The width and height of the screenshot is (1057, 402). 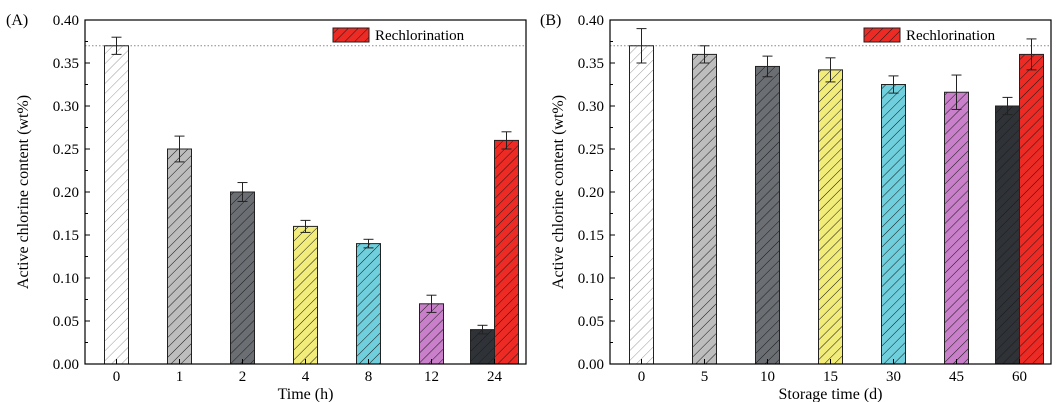 I want to click on x-tick-label: 1, so click(x=180, y=377).